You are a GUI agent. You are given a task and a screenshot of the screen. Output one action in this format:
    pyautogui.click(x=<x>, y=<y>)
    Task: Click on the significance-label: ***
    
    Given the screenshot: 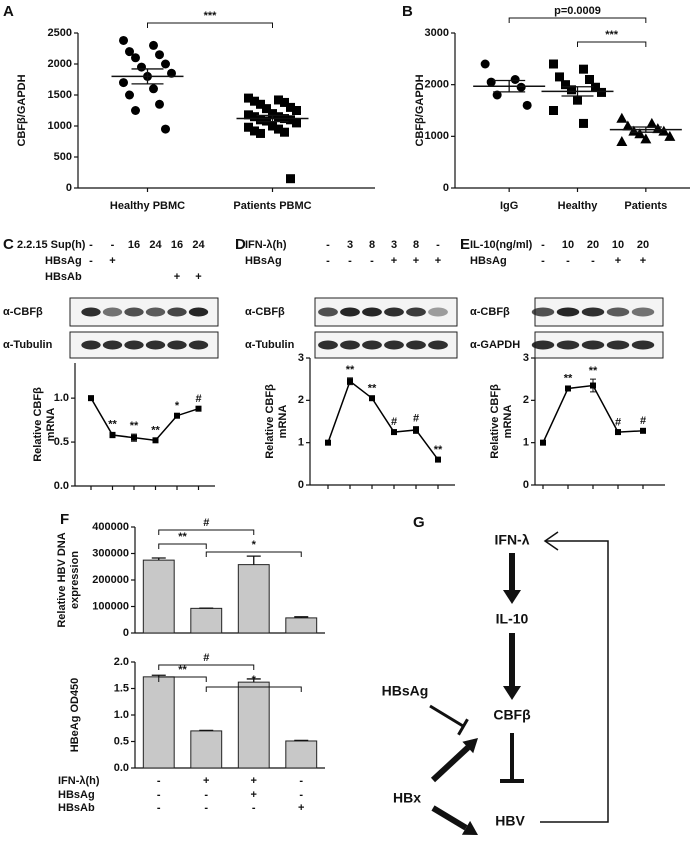 What is the action you would take?
    pyautogui.click(x=612, y=35)
    